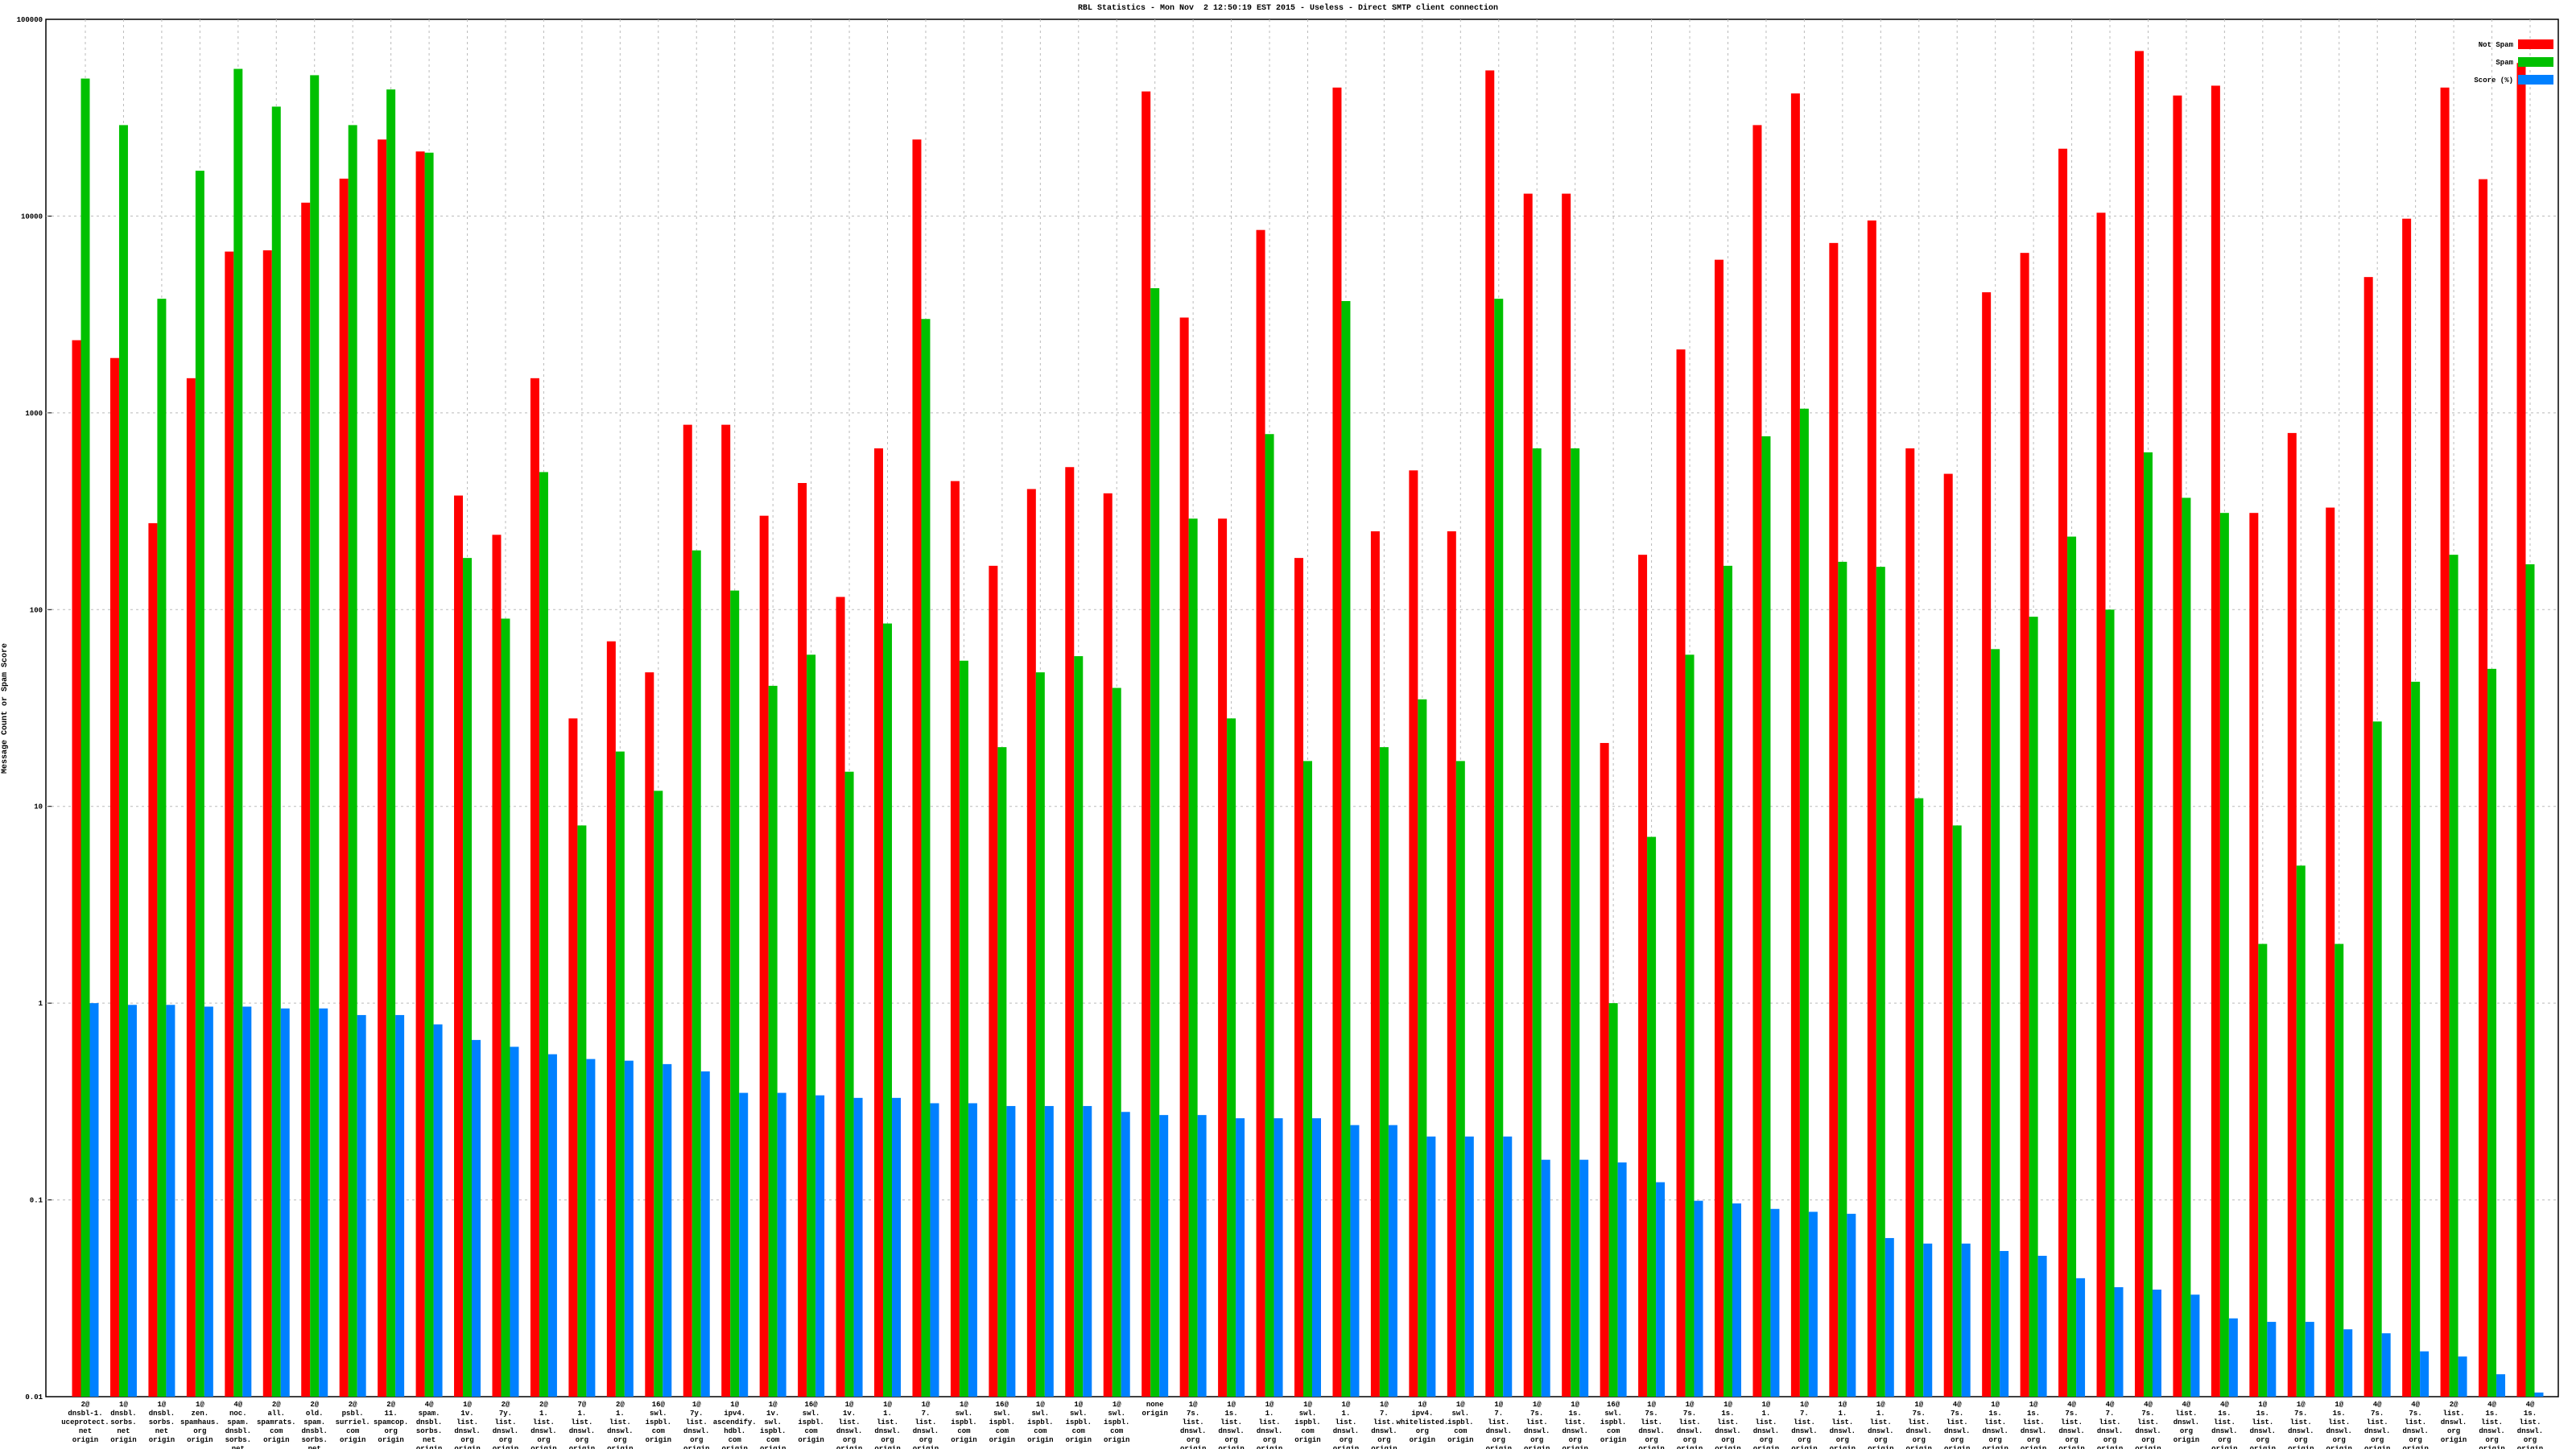 The height and width of the screenshot is (1449, 2576). What do you see at coordinates (30, 20) in the screenshot?
I see `y-tick-label: 100000` at bounding box center [30, 20].